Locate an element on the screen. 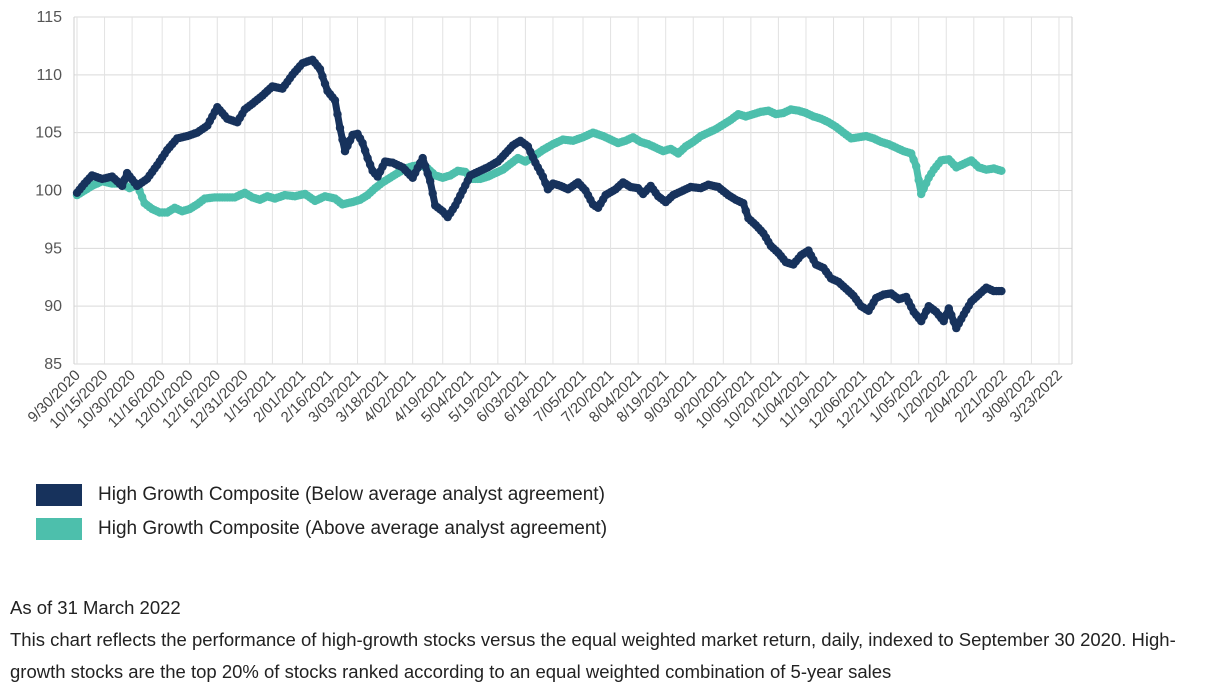 The width and height of the screenshot is (1226, 690). y-axis-ticks: 85 90 95 100 105 110 115 is located at coordinates (48, 191).